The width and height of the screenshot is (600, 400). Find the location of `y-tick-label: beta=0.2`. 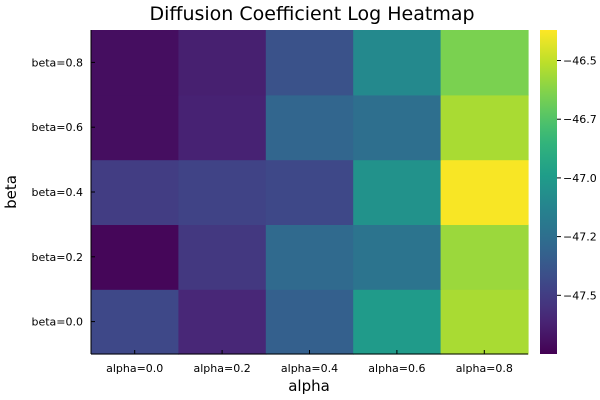

y-tick-label: beta=0.2 is located at coordinates (57, 257).